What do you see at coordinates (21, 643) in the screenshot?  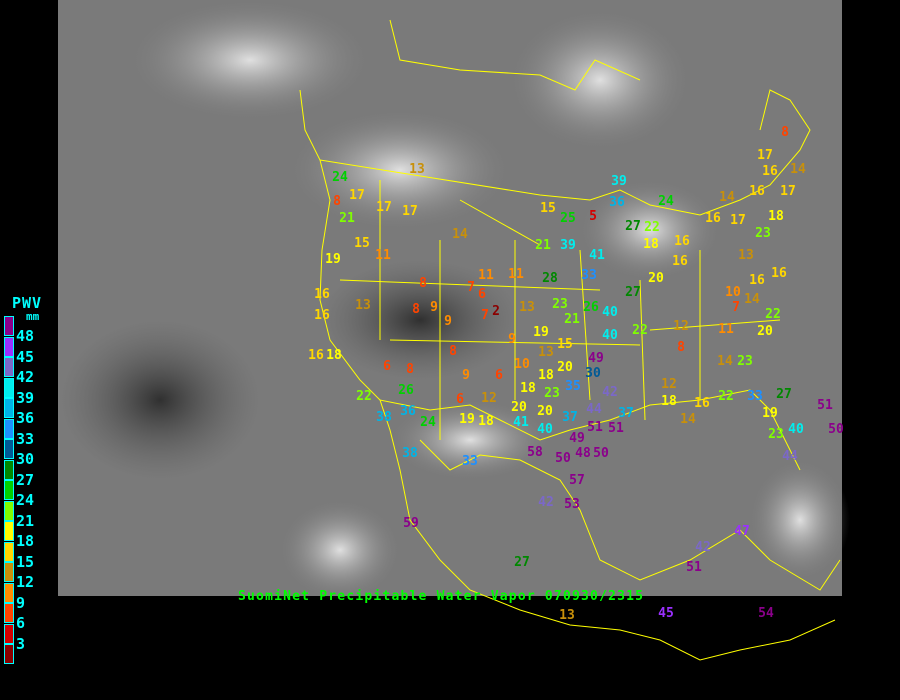 I see `legend-tick: 3` at bounding box center [21, 643].